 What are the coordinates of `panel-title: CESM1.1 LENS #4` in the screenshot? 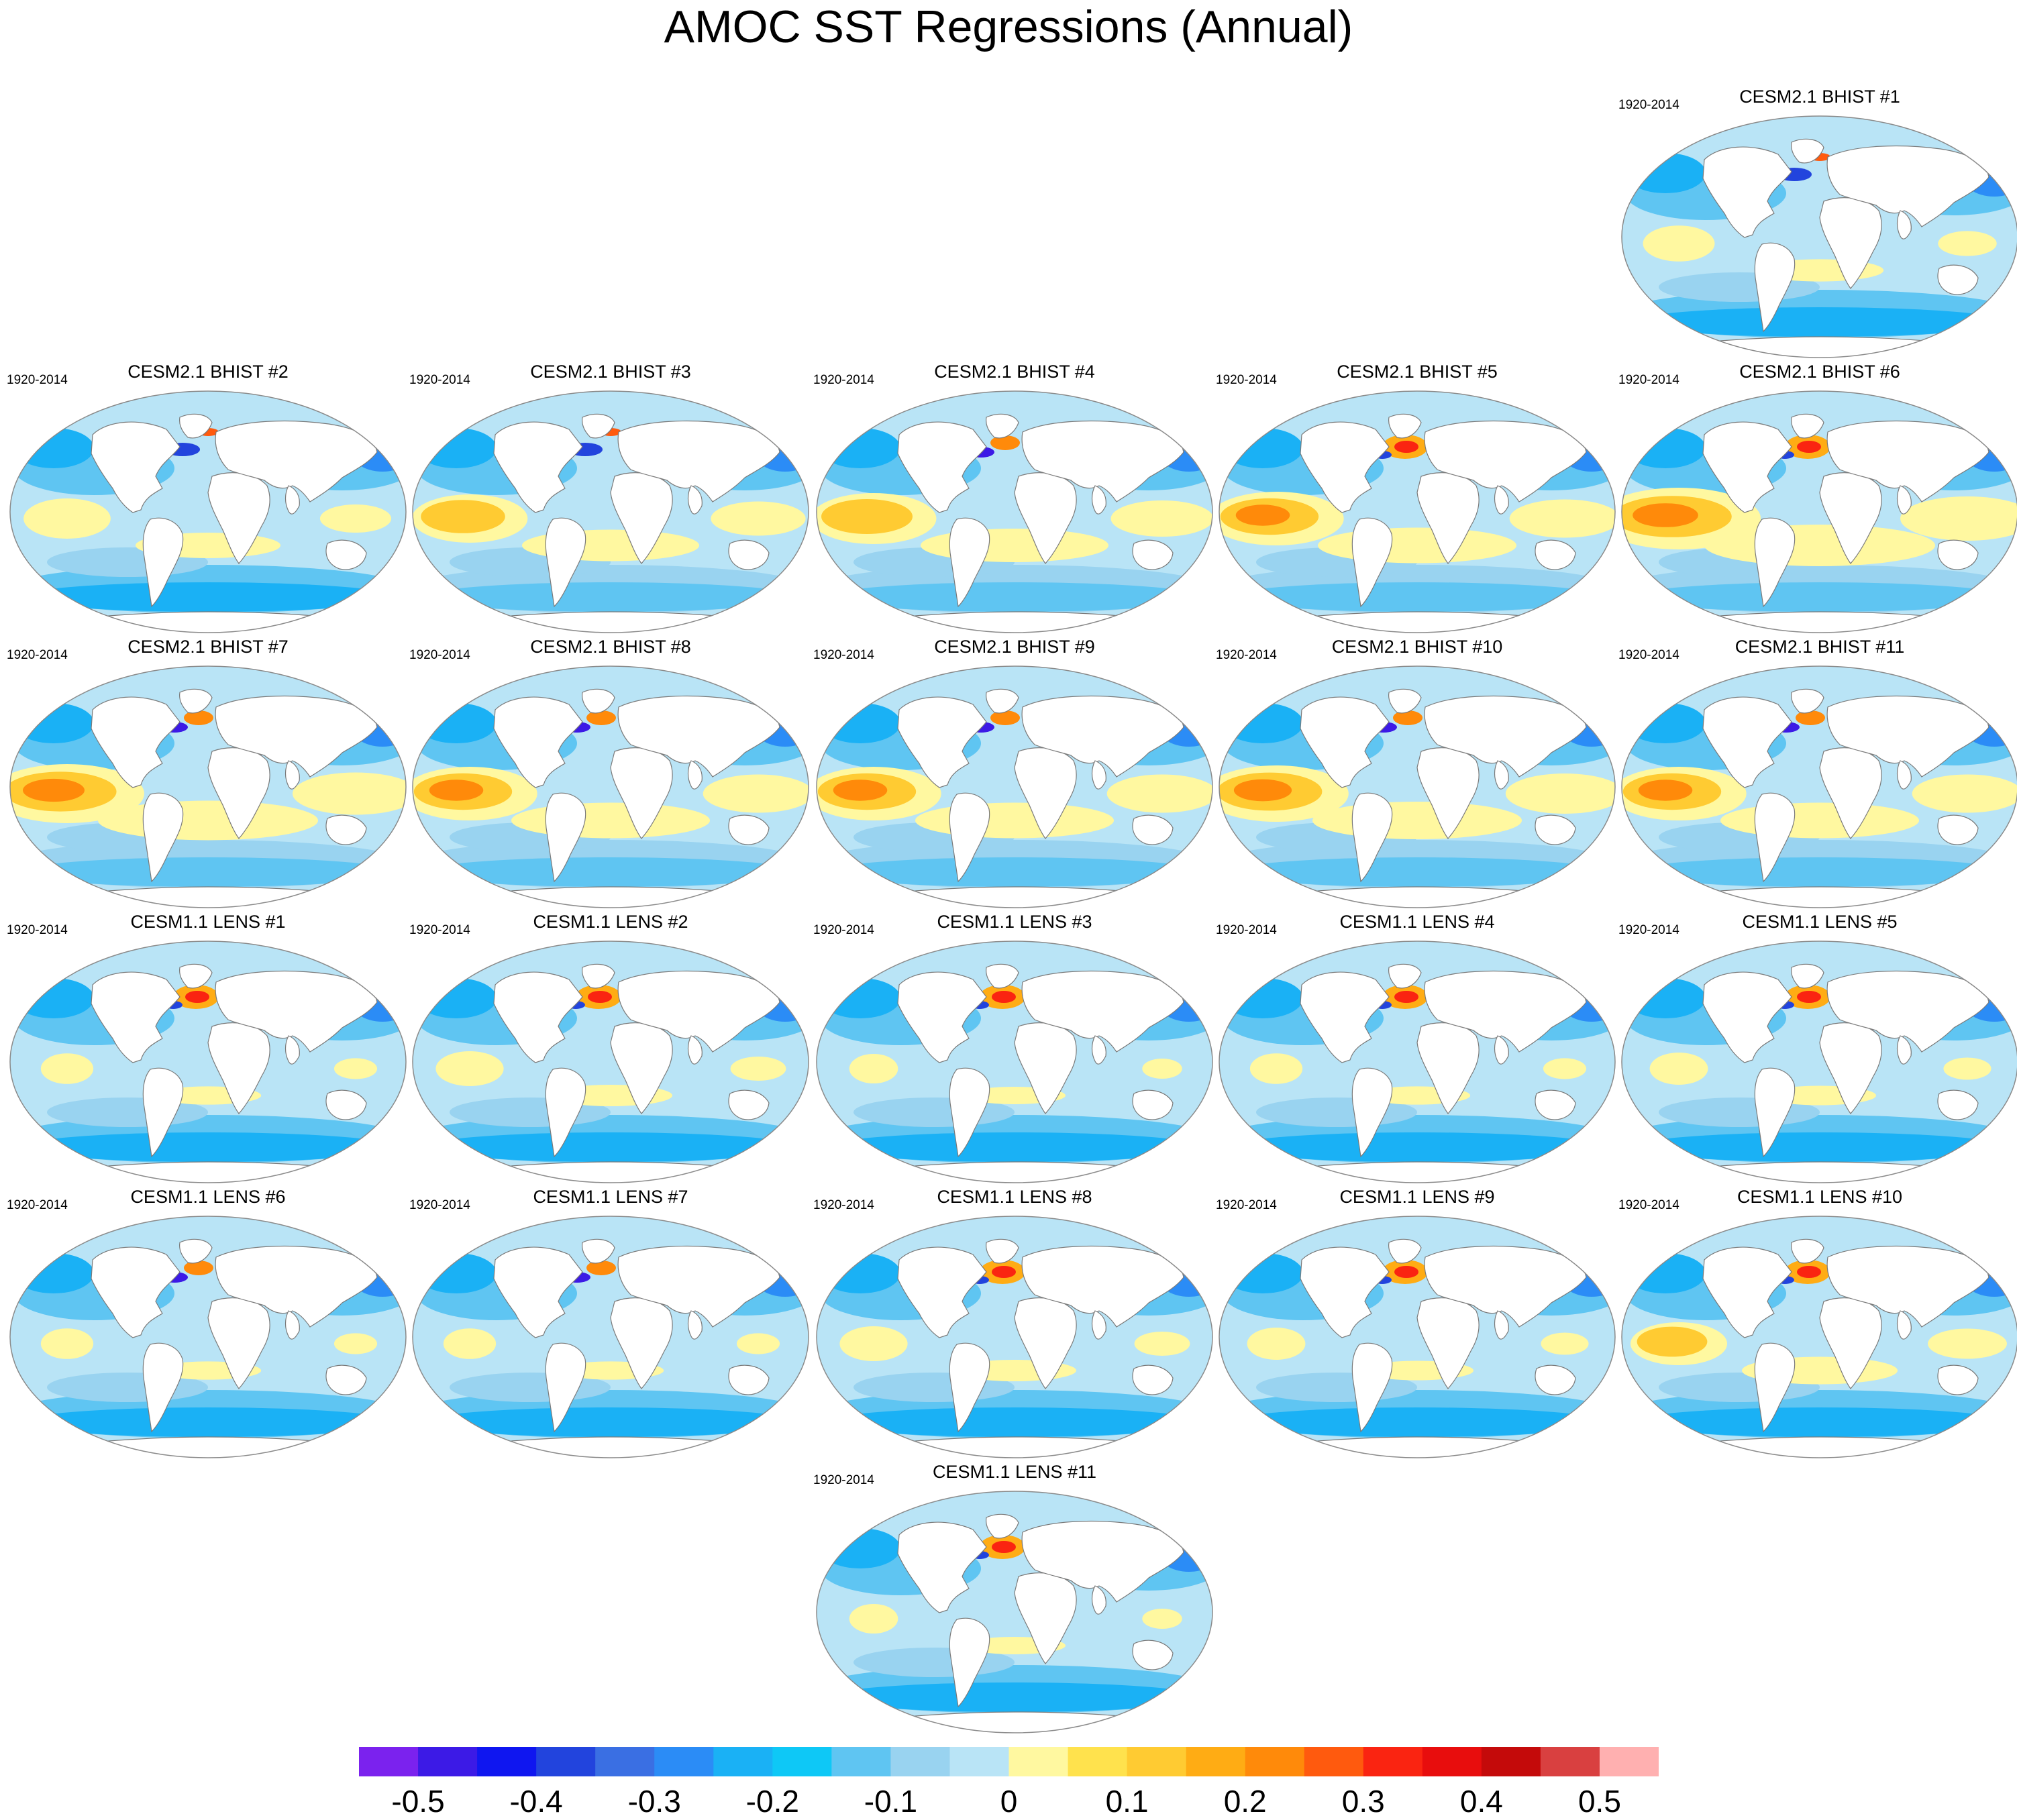 It's located at (1417, 922).